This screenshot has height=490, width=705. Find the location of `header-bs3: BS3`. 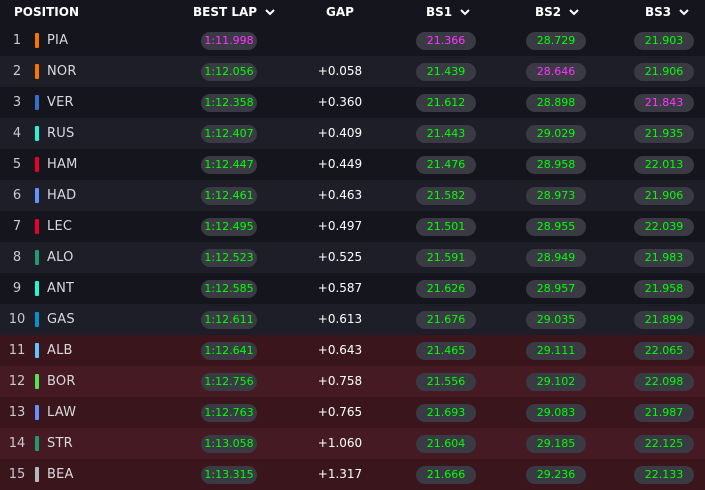

header-bs3: BS3 is located at coordinates (667, 12).